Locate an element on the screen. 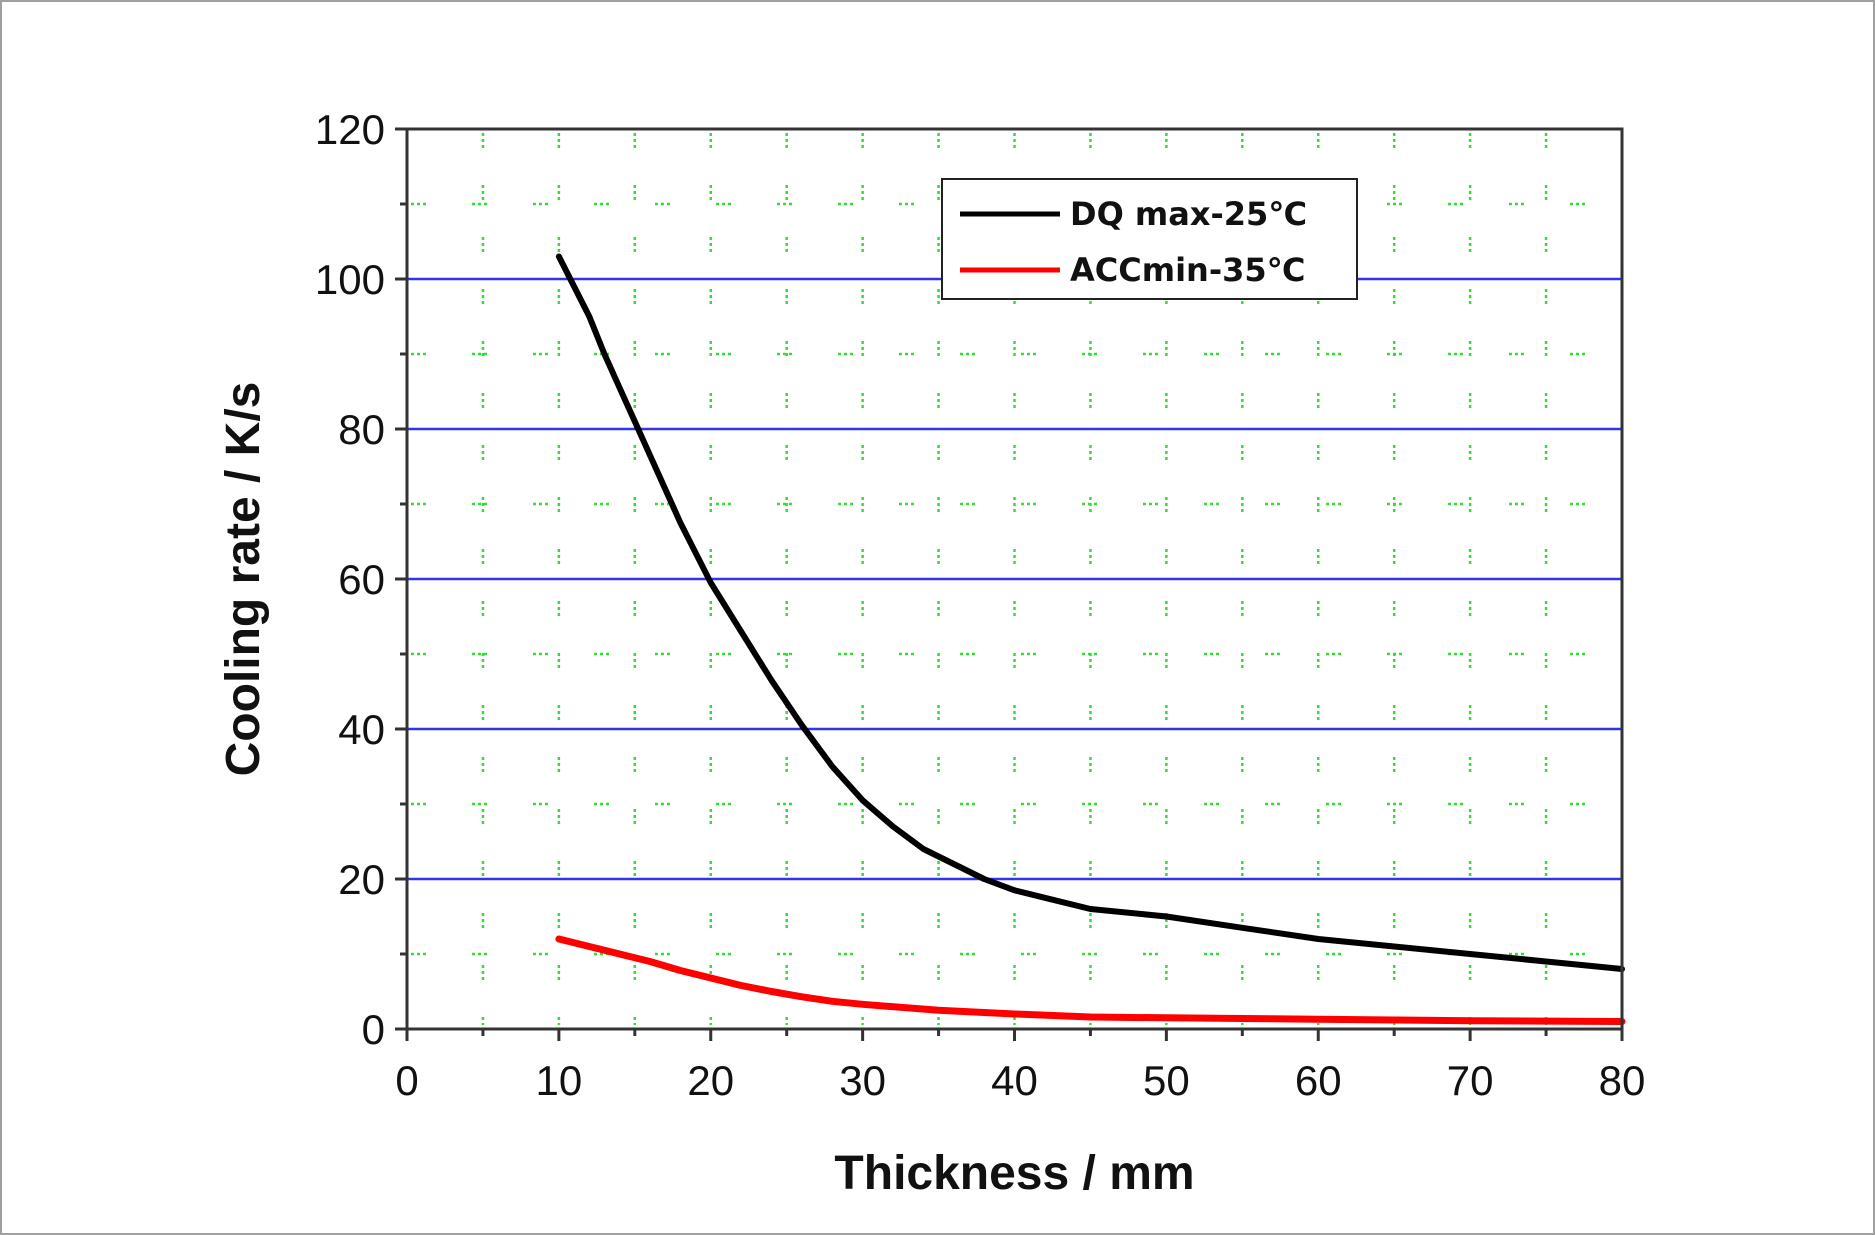 The height and width of the screenshot is (1235, 1875). x-tick-label: 50 is located at coordinates (1166, 1080).